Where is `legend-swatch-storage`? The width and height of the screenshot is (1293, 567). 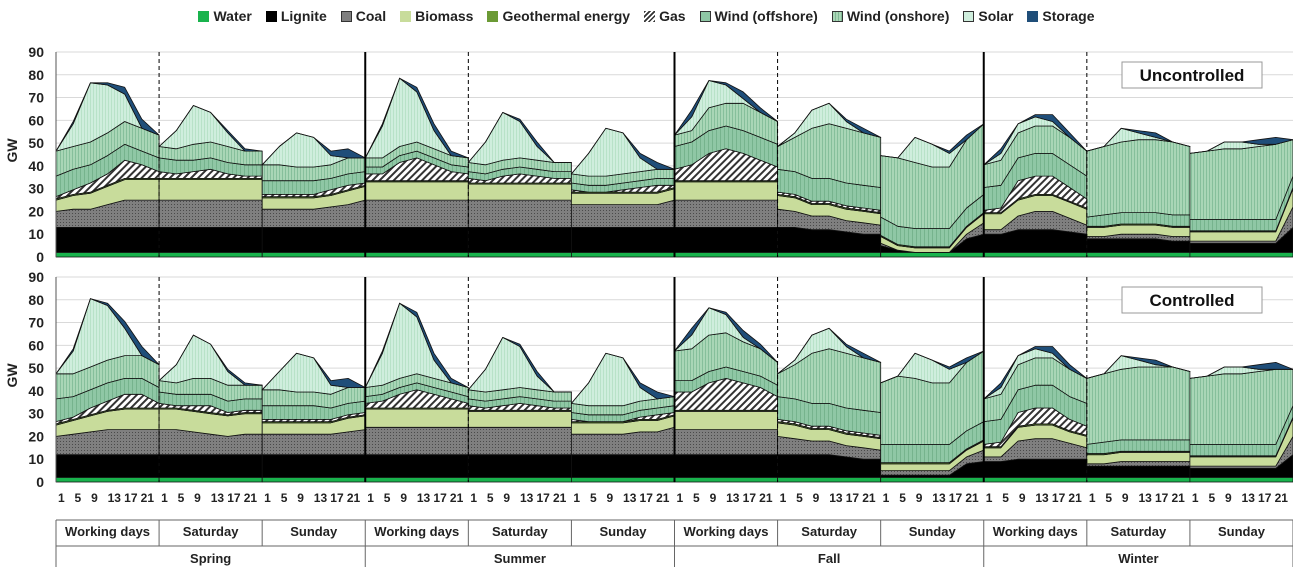
legend-swatch-storage is located at coordinates (1033, 16).